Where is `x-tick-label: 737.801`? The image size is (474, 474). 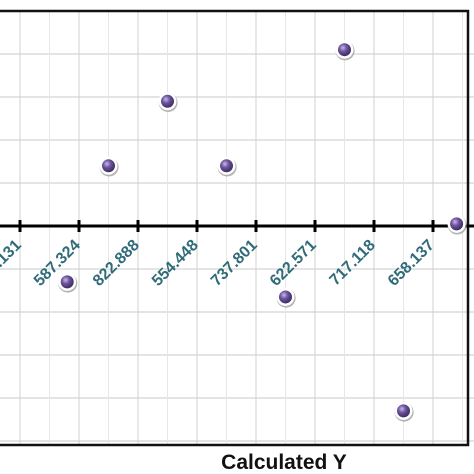
x-tick-label: 737.801 is located at coordinates (234, 263).